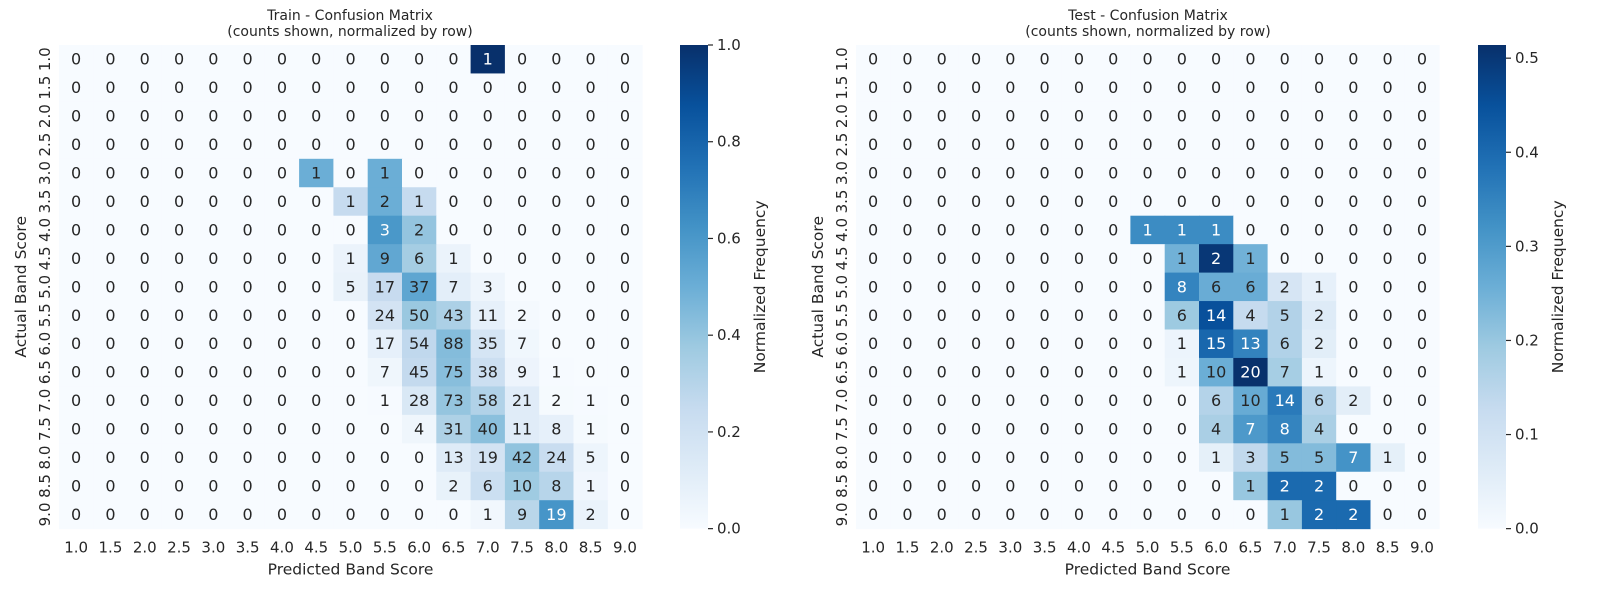 Image resolution: width=1598 pixels, height=599 pixels. Describe the element at coordinates (1182, 286) in the screenshot. I see `cell-count-label: 8` at that location.